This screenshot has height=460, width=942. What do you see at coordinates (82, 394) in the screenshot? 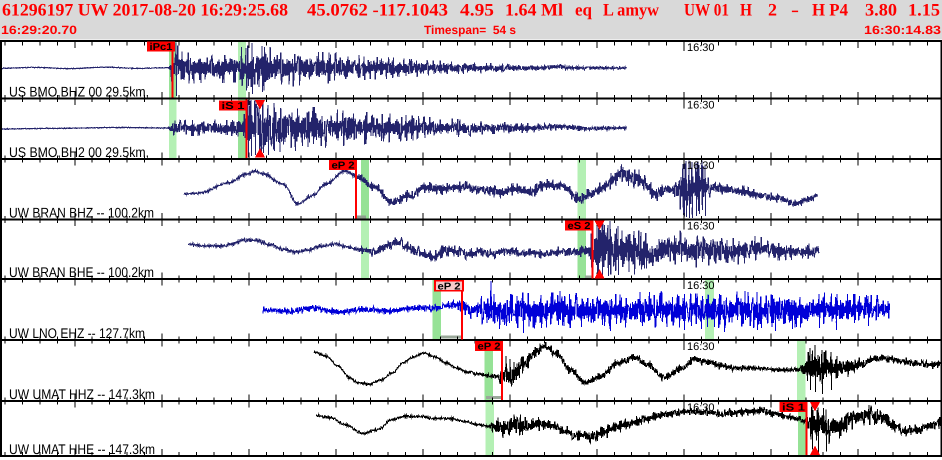
I see `svg-text: UW UMAT HHZ -- 147.3km` at bounding box center [82, 394].